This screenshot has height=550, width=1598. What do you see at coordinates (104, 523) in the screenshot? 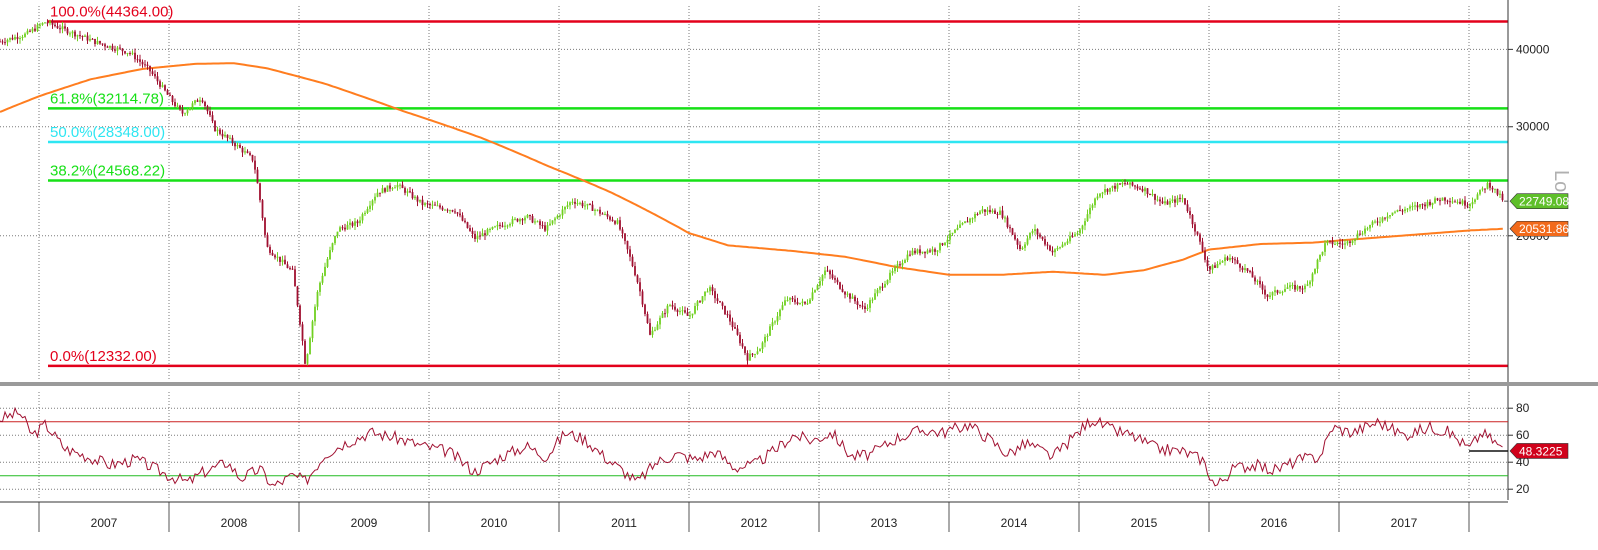
I see `x-tick-label: 2007` at bounding box center [104, 523].